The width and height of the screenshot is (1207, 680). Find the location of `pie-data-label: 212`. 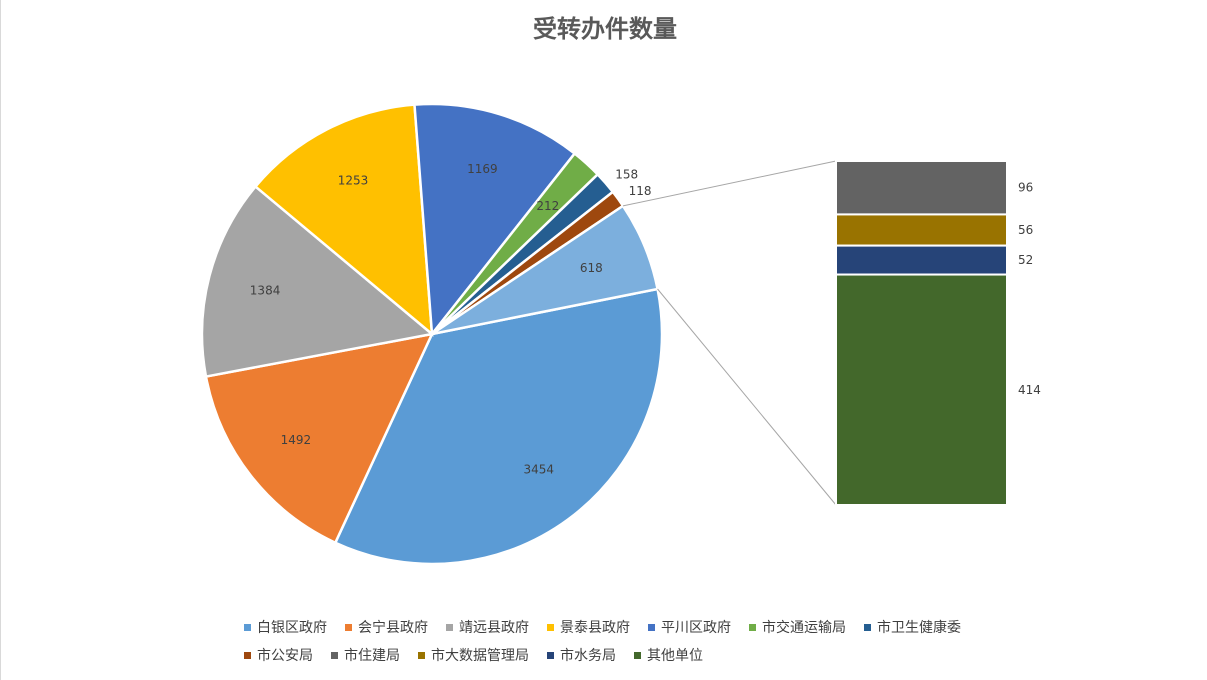

pie-data-label: 212 is located at coordinates (547, 206).